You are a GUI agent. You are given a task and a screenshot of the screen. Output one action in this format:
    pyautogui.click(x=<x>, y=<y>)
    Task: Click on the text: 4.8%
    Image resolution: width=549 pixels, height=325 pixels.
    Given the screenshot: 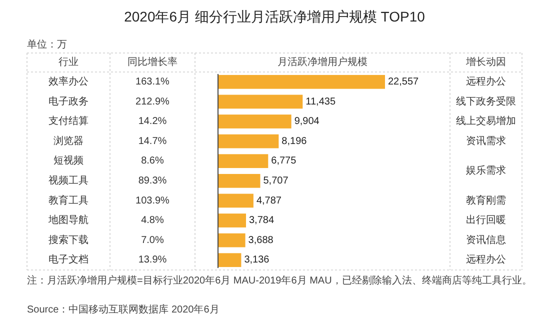 What is the action you would take?
    pyautogui.click(x=152, y=220)
    